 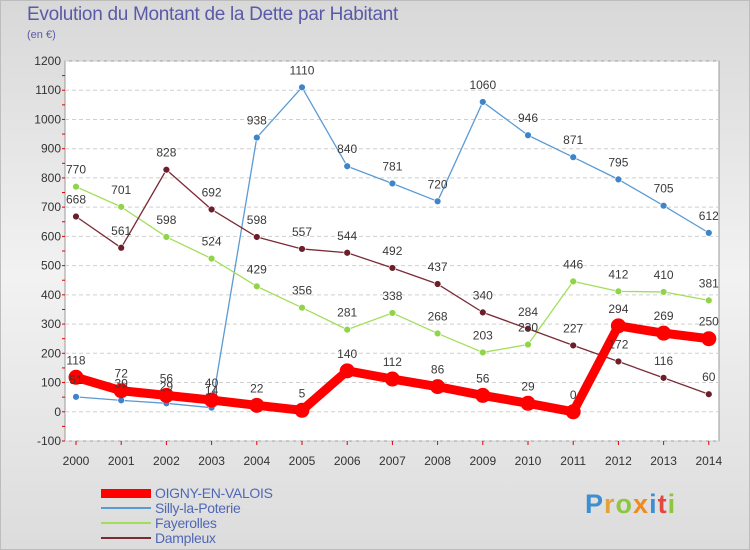 What do you see at coordinates (618, 162) in the screenshot?
I see `data-label: 795` at bounding box center [618, 162].